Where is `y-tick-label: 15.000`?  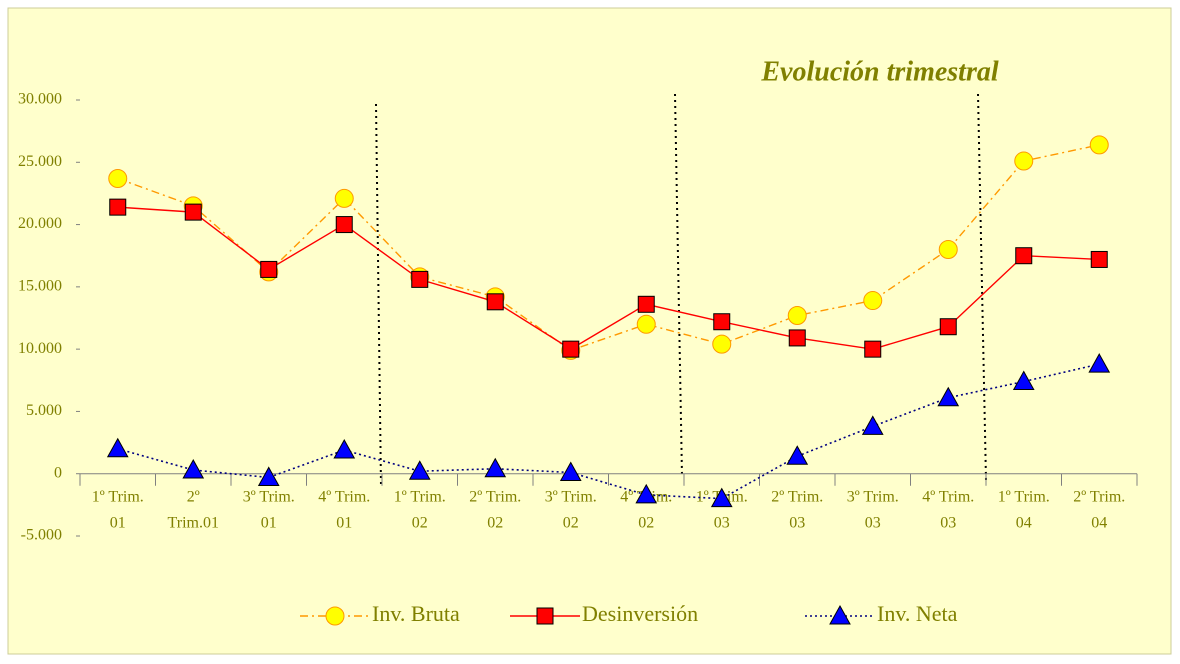 y-tick-label: 15.000 is located at coordinates (40, 286).